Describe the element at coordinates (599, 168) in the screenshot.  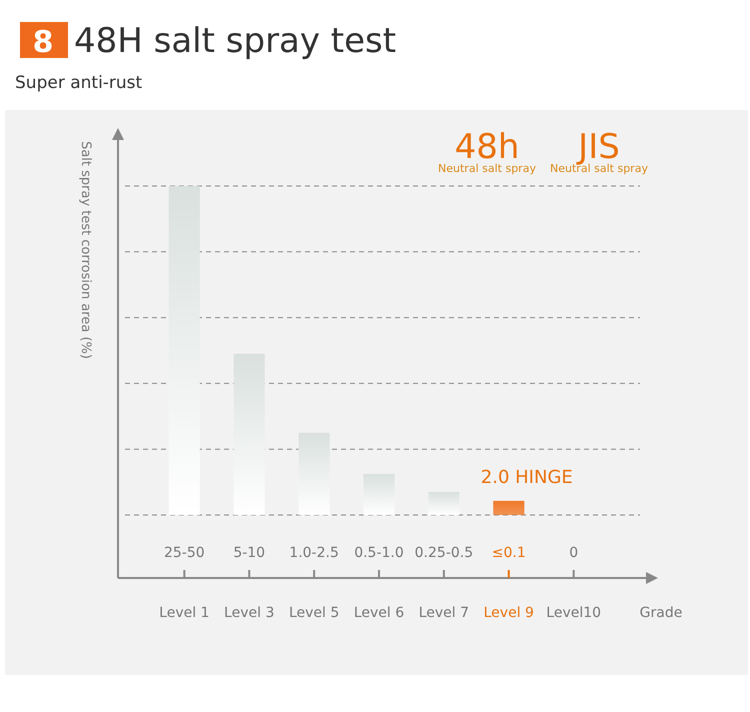
I see `text: Neutral salt spray` at that location.